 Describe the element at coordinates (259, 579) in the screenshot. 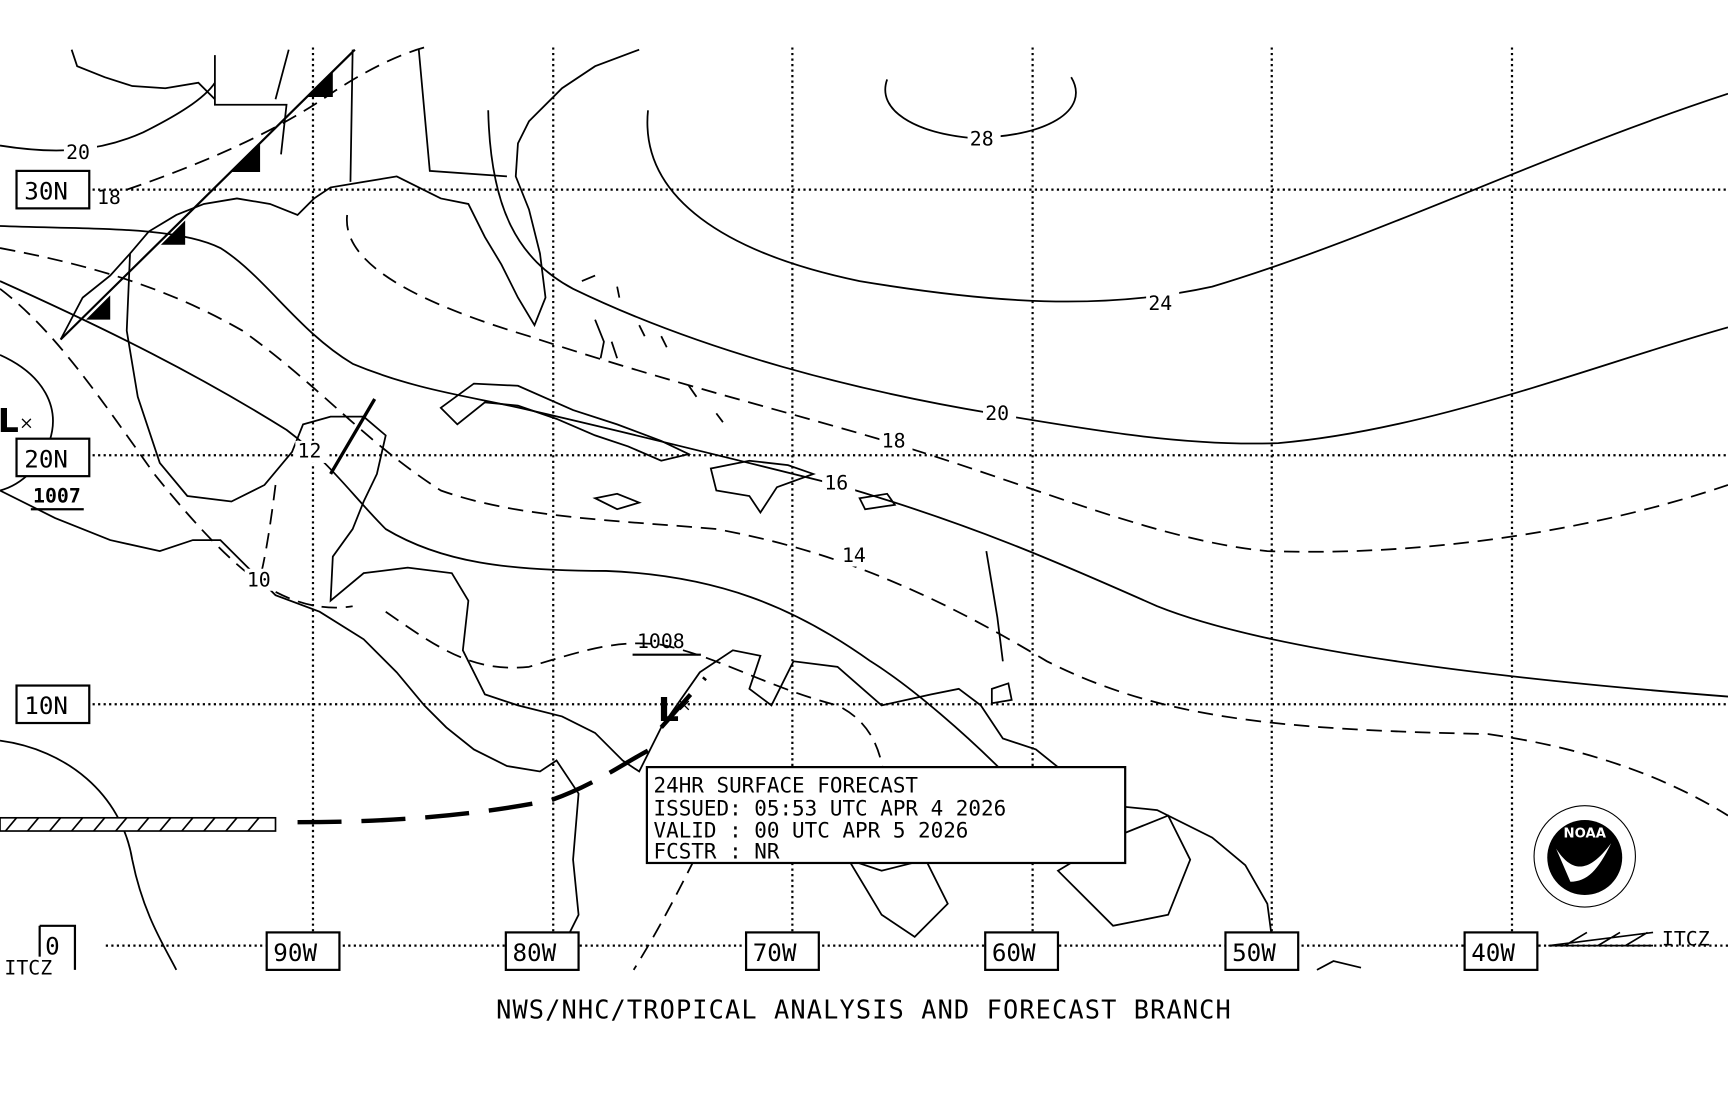

I see `isobar-label: 10` at that location.